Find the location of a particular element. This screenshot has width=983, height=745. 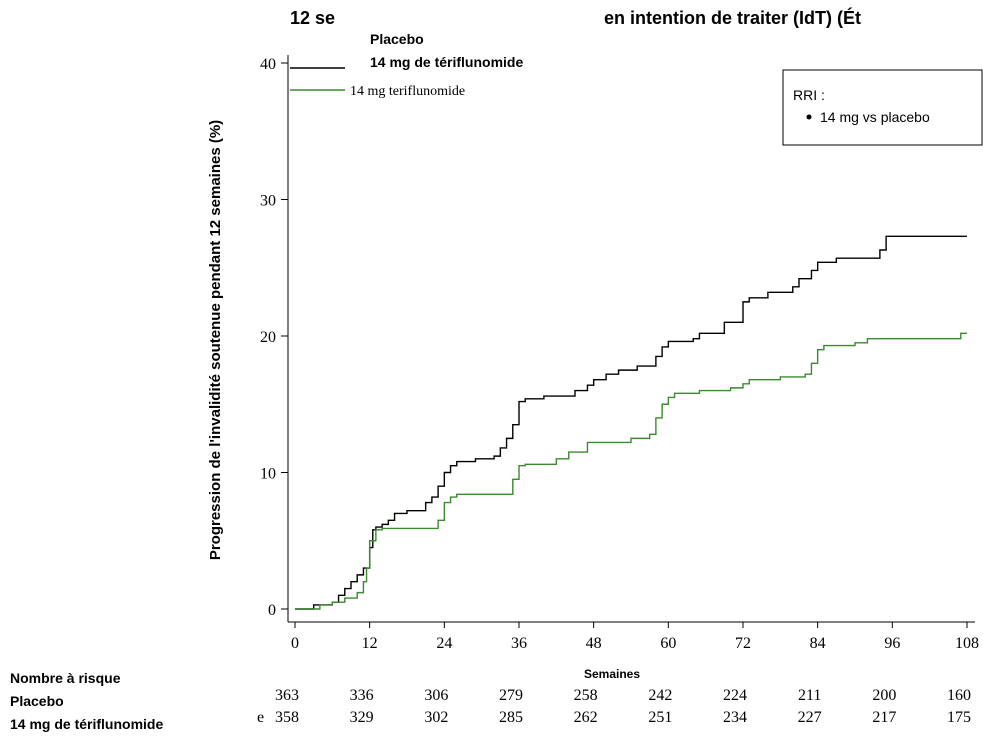

risk-count: 336 is located at coordinates (362, 695).